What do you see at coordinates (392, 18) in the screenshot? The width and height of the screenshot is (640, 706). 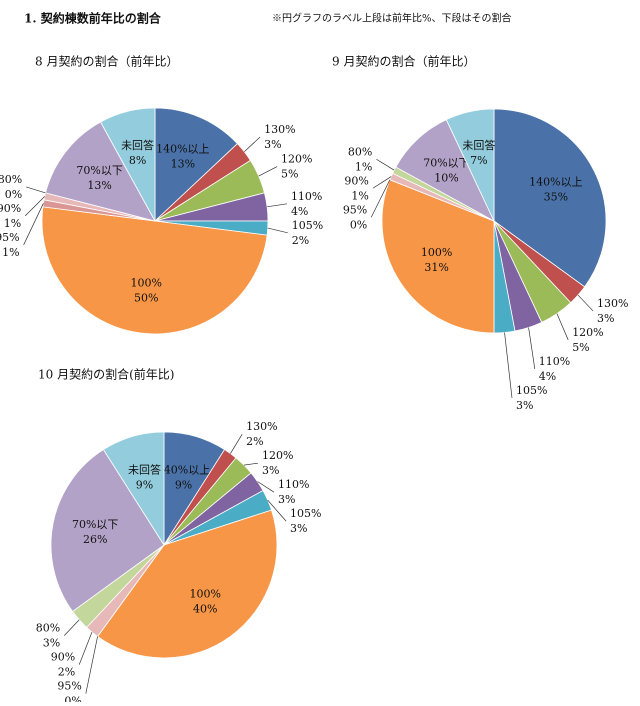 I see `note: ※円グラフのラベル上段は前年比%、下段はその割合` at bounding box center [392, 18].